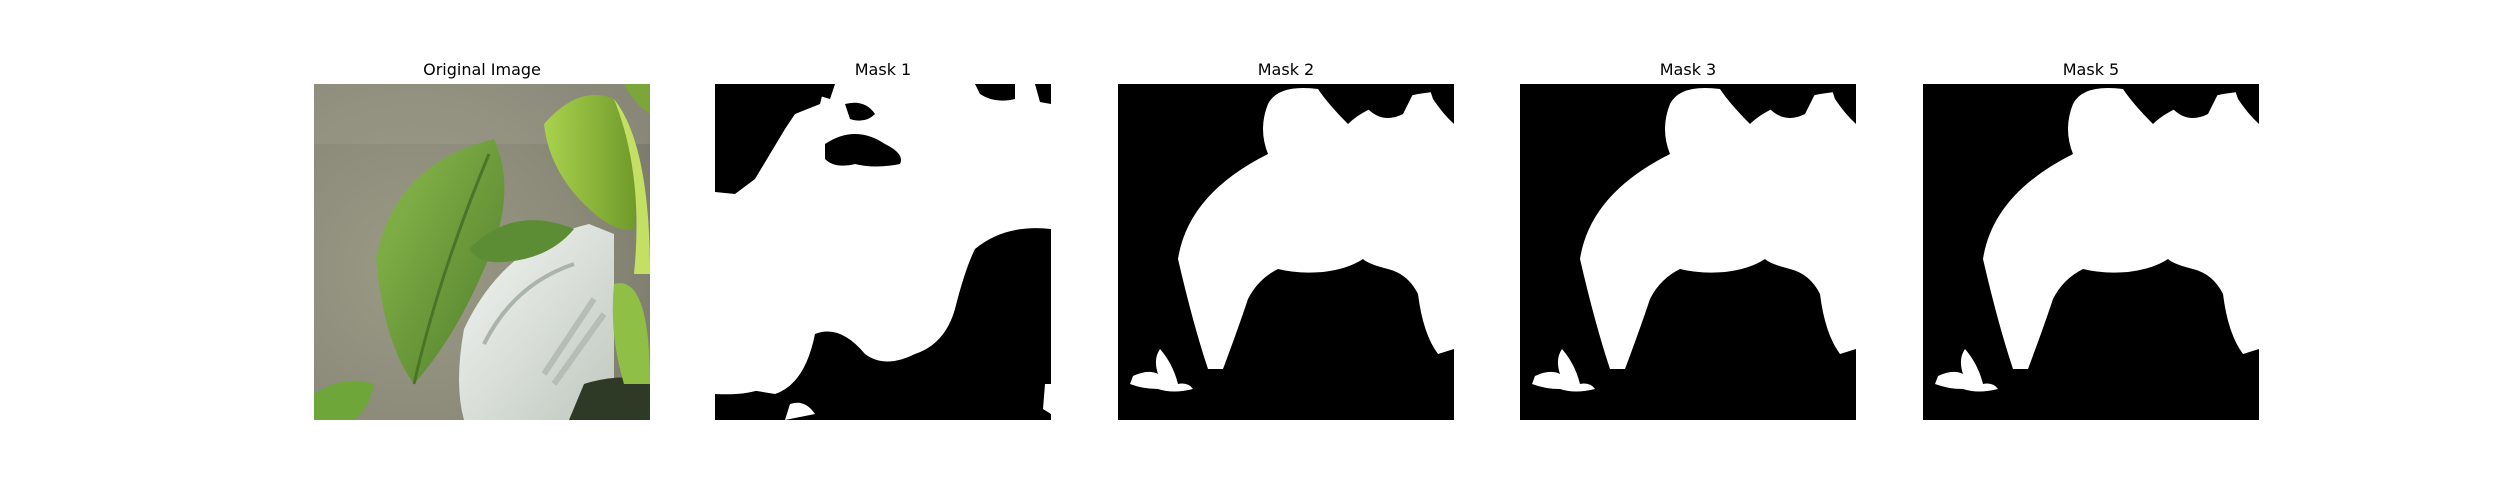 Image resolution: width=2500 pixels, height=500 pixels. I want to click on panel-original-image: Original Image, so click(482, 239).